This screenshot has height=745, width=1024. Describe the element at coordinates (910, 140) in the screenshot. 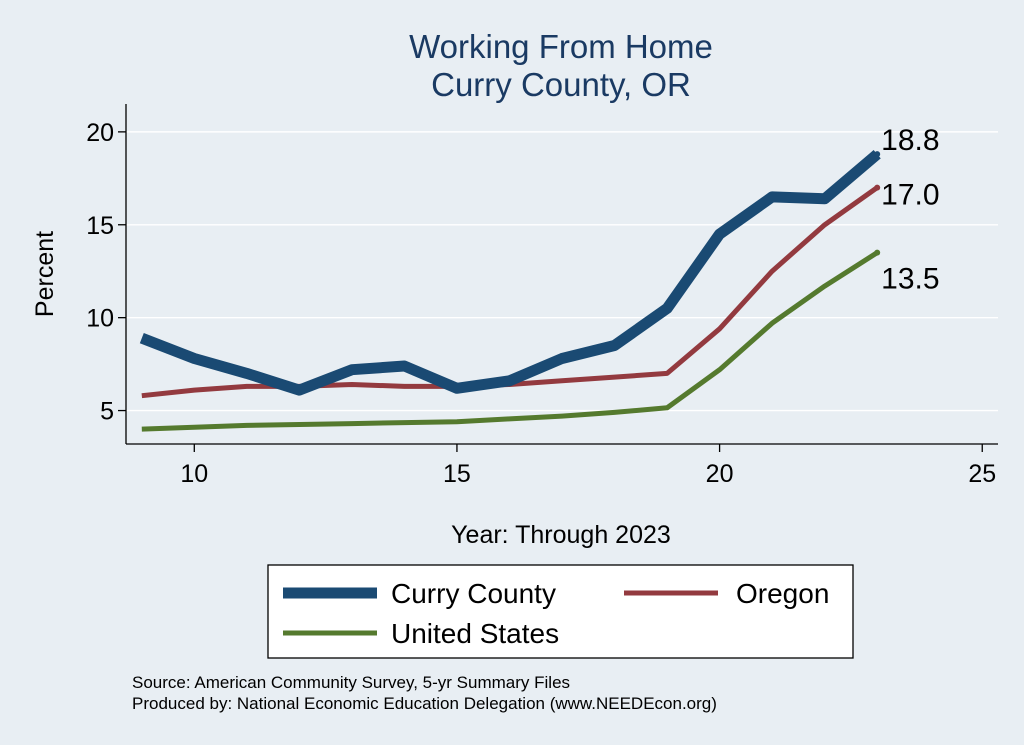

I see `end-value-label-curry-county: 18.8` at that location.